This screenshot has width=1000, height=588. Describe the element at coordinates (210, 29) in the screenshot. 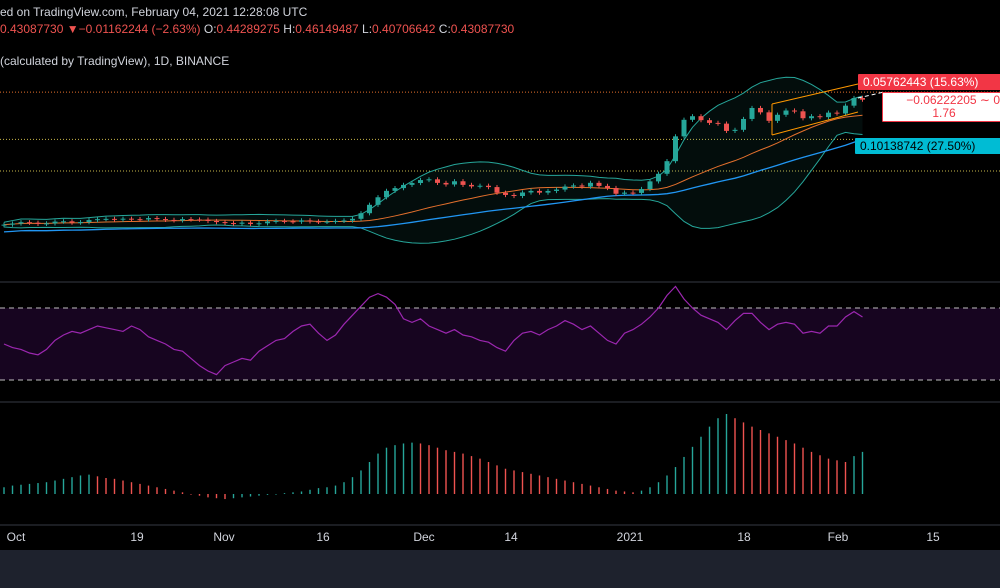

I see `open-label: O:` at that location.